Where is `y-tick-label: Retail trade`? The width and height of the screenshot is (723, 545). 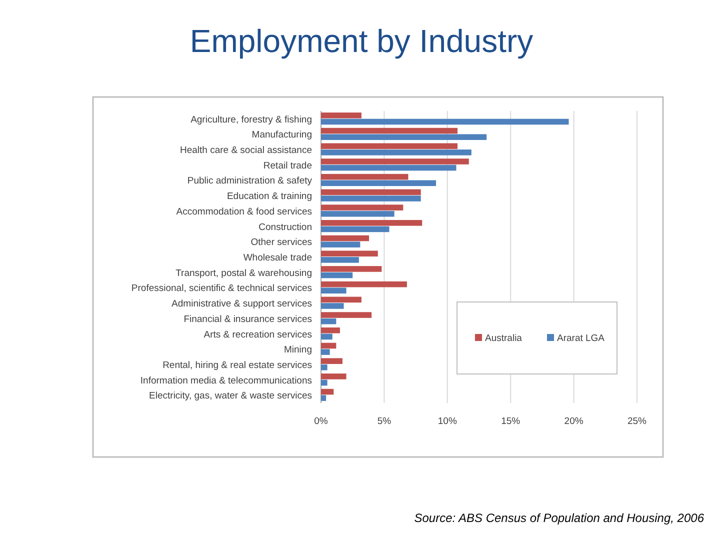
y-tick-label: Retail trade is located at coordinates (287, 166).